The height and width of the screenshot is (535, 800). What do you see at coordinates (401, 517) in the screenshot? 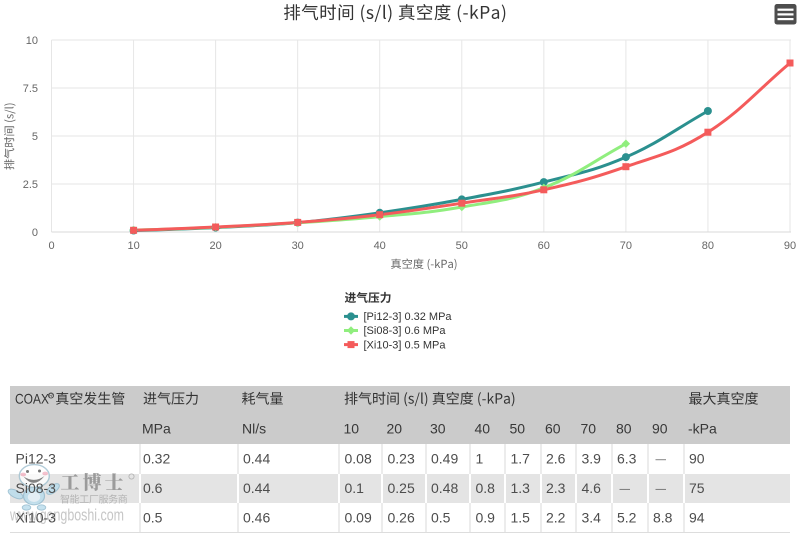
I see `svg-text: 0.26` at bounding box center [401, 517].